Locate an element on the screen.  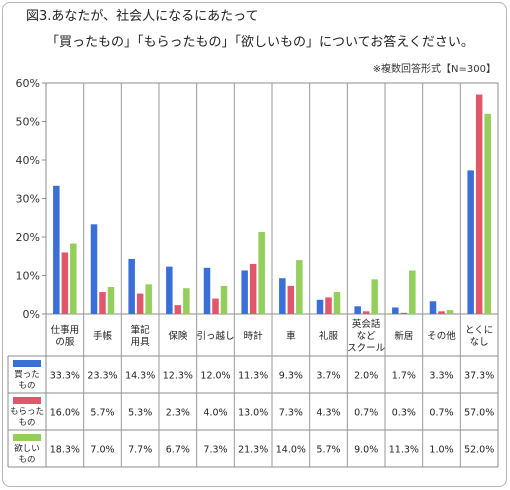
category-label: の服 is located at coordinates (65, 342).